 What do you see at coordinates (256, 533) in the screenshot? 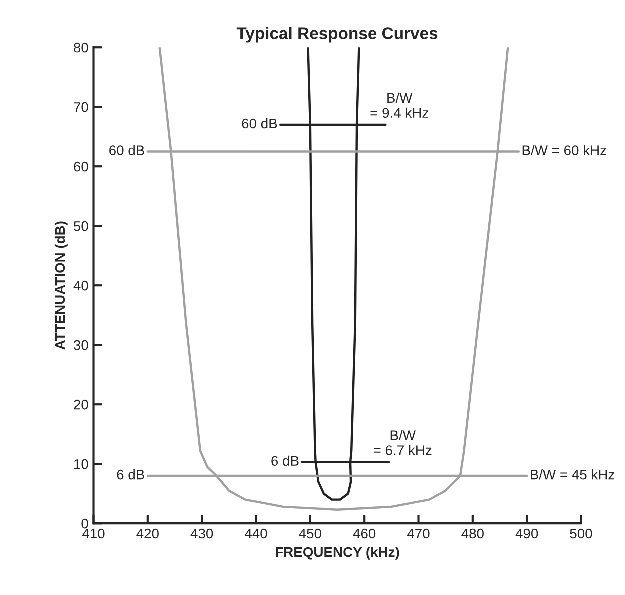
I see `x-tick-label: 440` at bounding box center [256, 533].